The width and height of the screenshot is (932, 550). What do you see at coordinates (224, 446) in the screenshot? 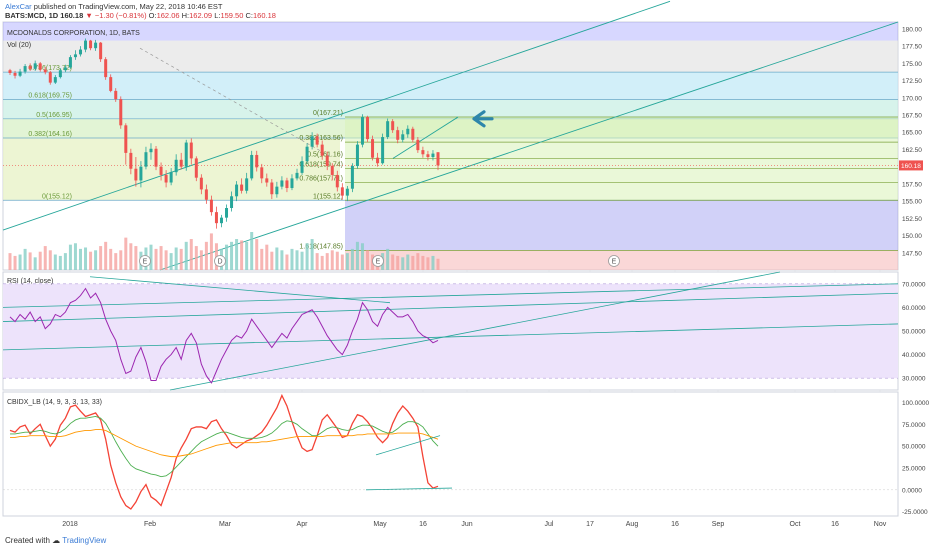
I see `cbidx-fast-ma-line` at bounding box center [224, 446].